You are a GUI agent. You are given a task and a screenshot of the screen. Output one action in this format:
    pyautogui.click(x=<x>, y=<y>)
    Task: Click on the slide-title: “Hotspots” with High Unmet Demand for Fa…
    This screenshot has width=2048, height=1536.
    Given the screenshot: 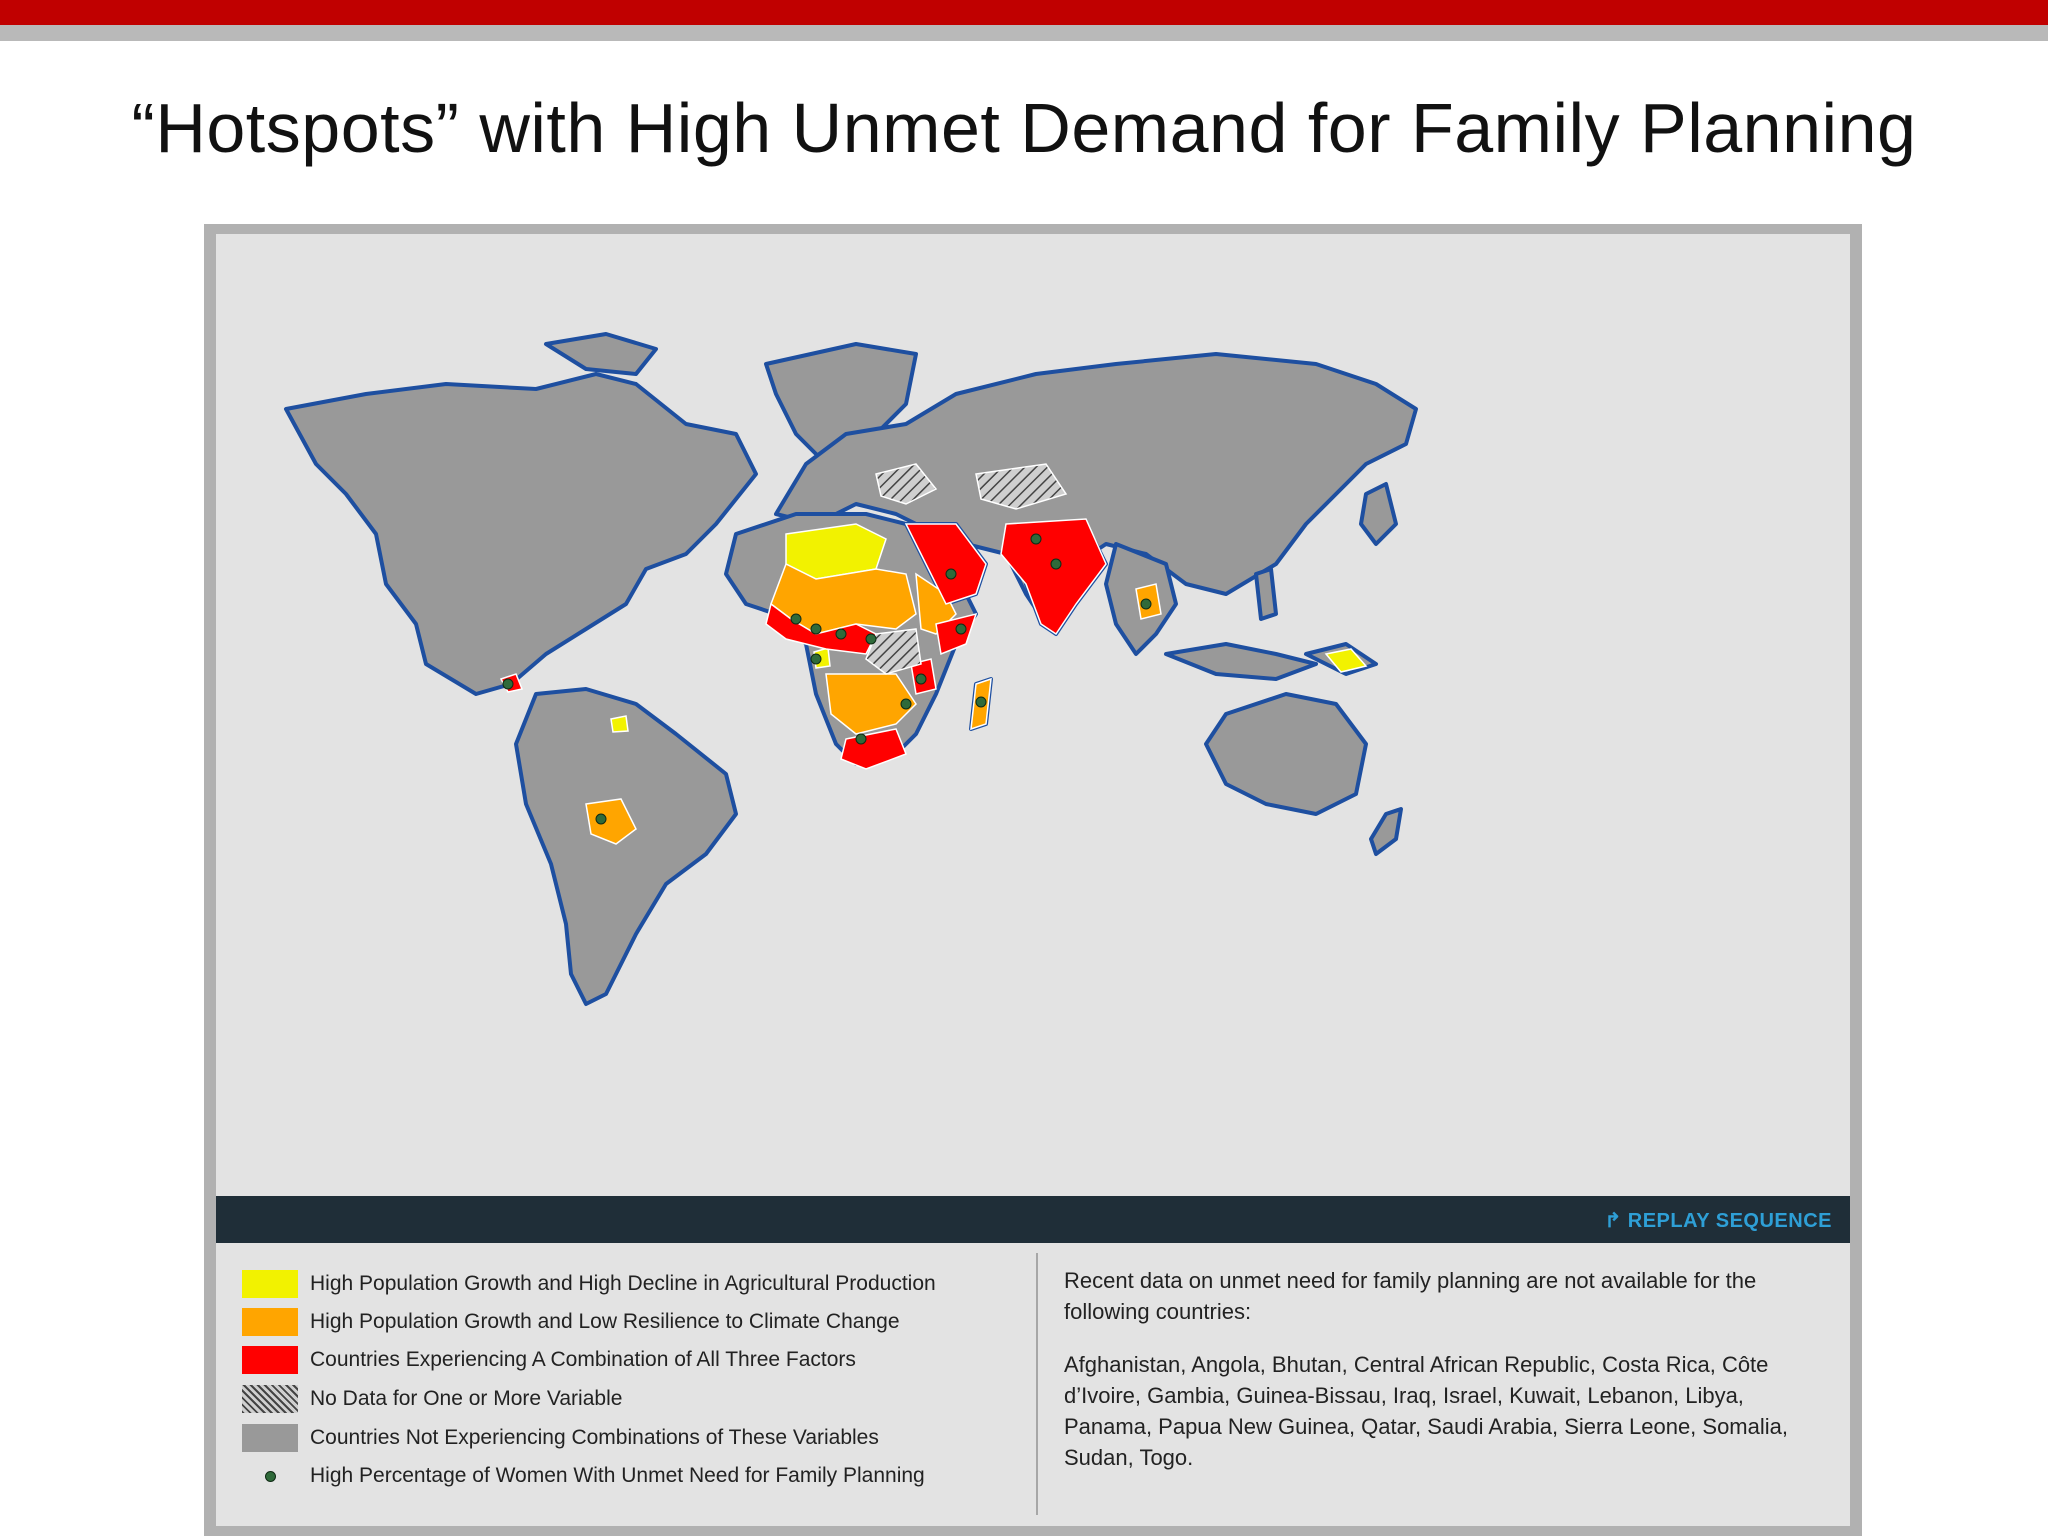 What is the action you would take?
    pyautogui.click(x=1024, y=128)
    